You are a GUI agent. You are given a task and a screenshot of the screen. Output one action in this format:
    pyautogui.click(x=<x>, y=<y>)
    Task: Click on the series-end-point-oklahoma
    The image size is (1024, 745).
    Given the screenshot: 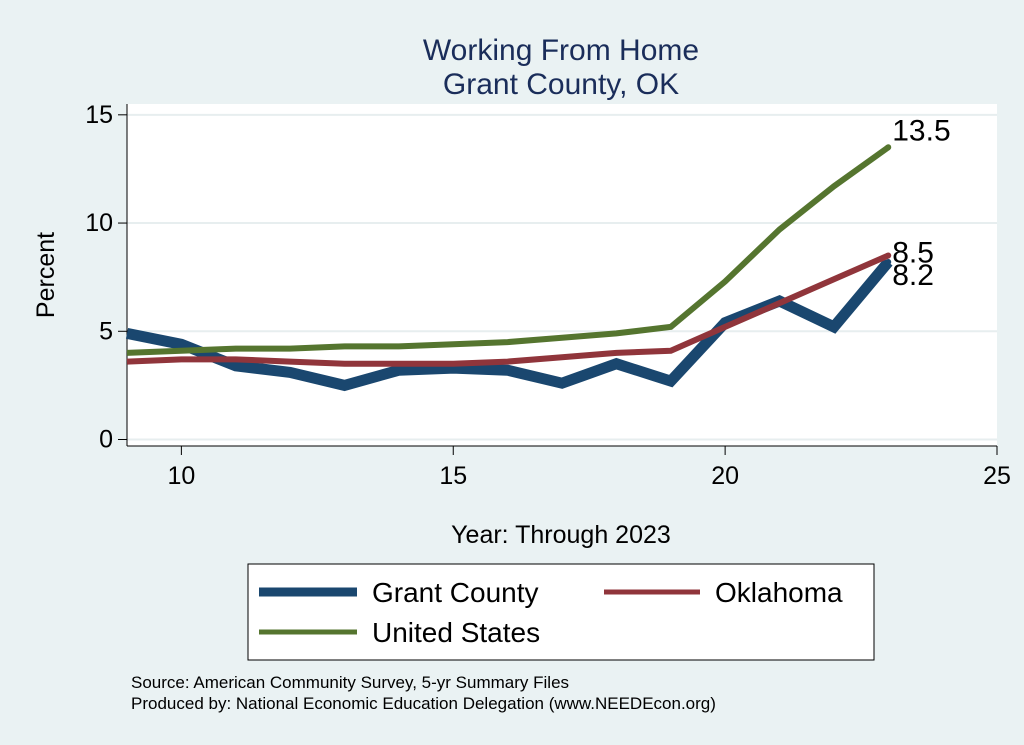 What is the action you would take?
    pyautogui.click(x=888, y=255)
    